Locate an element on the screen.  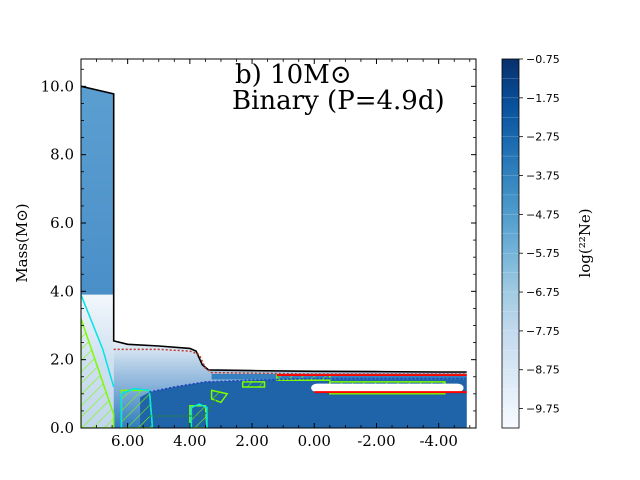
colorbar-tick-label: −2.75 is located at coordinates (543, 137).